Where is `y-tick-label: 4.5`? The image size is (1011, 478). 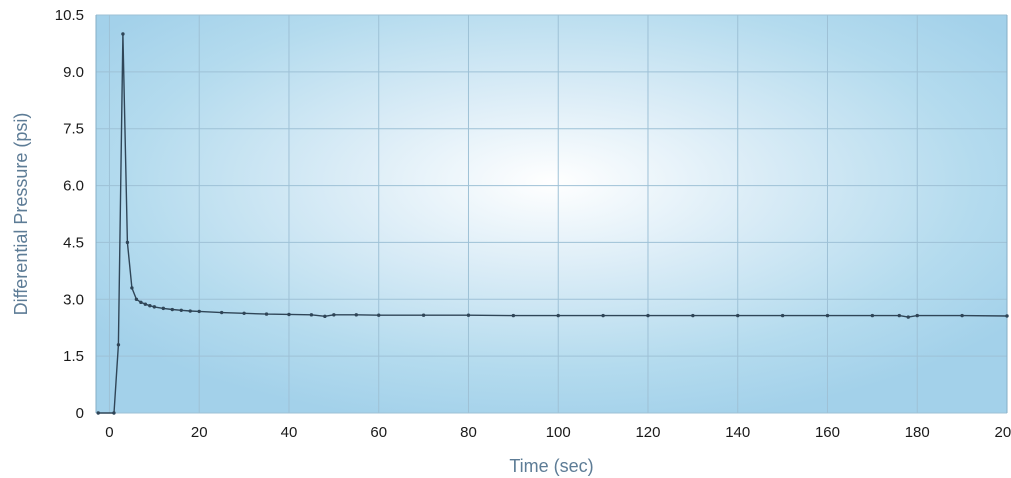
y-tick-label: 4.5 is located at coordinates (73, 242).